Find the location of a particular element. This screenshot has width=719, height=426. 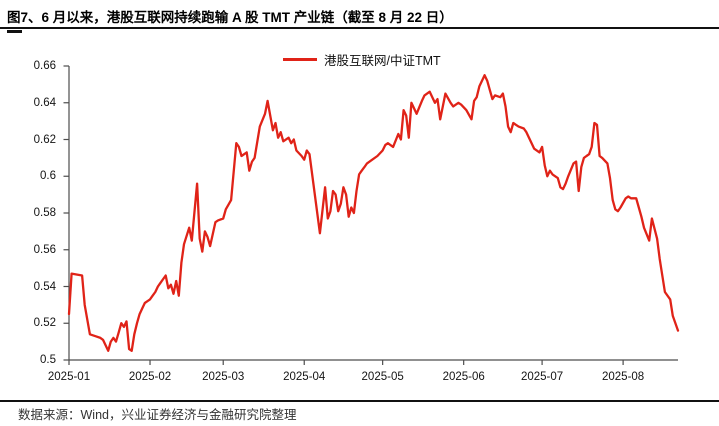

y-tick-label: 0.58 is located at coordinates (44, 213).